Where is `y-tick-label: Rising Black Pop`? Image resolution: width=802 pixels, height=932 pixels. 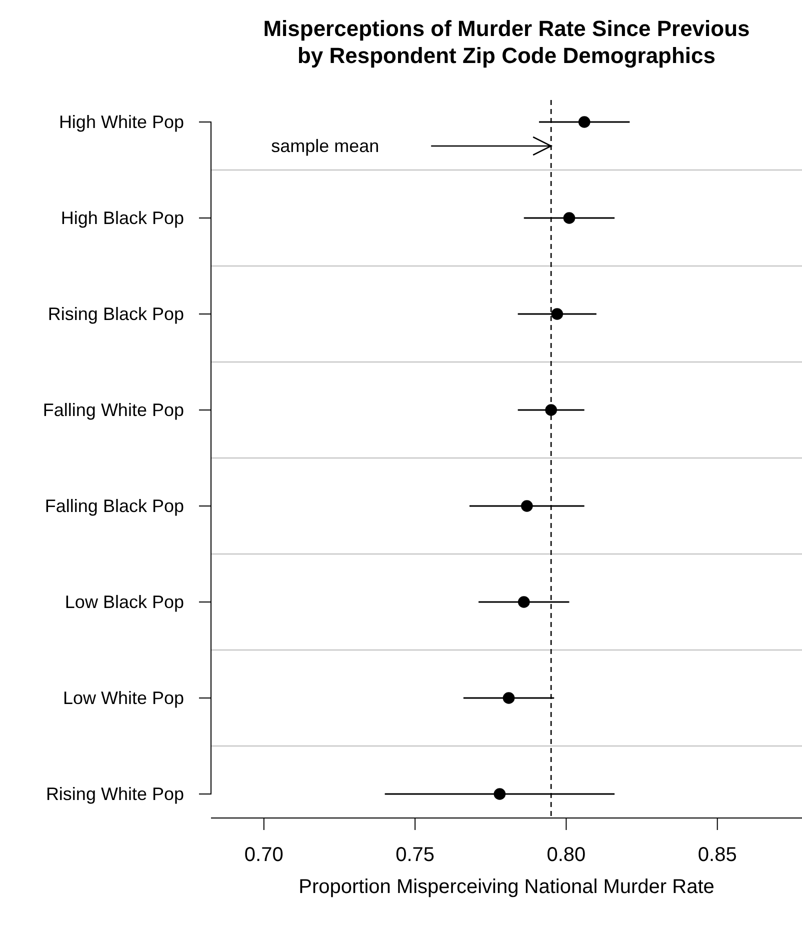 y-tick-label: Rising Black Pop is located at coordinates (116, 314).